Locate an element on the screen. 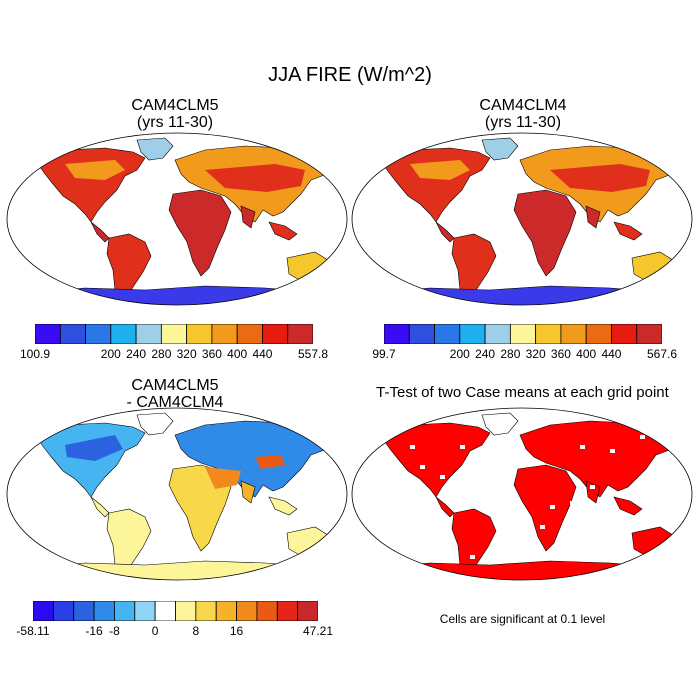  colorbar-tick-label: 0 is located at coordinates (155, 631).